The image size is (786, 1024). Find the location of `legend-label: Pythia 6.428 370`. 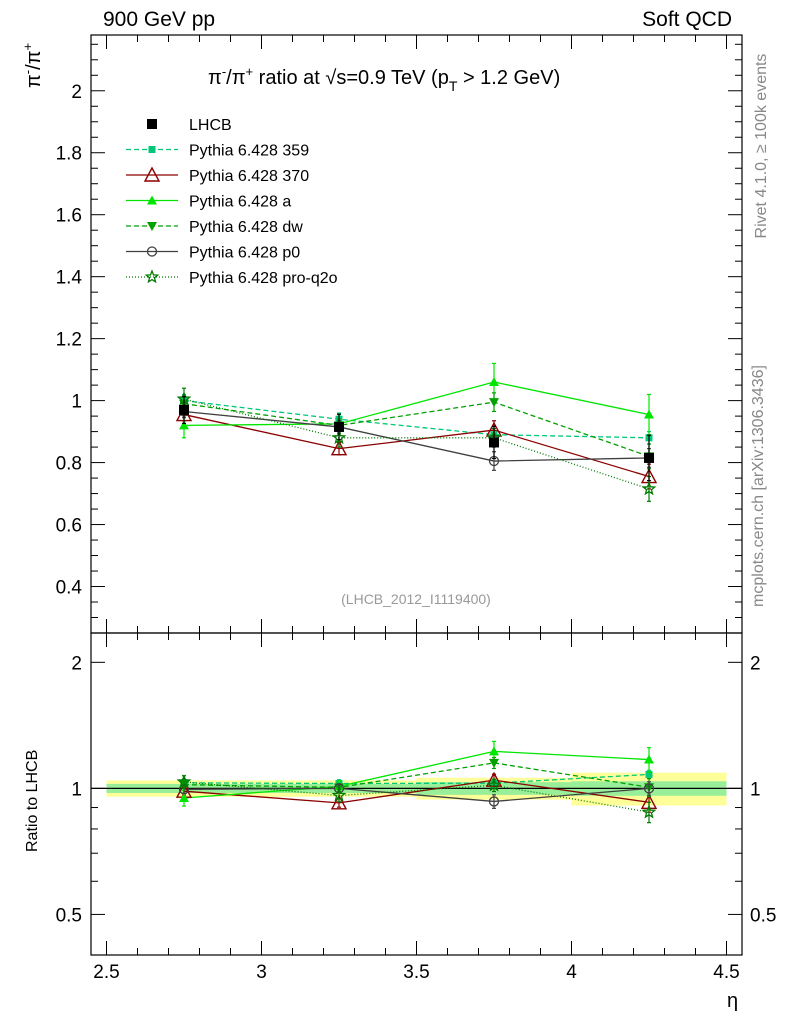

legend-label: Pythia 6.428 370 is located at coordinates (249, 176).